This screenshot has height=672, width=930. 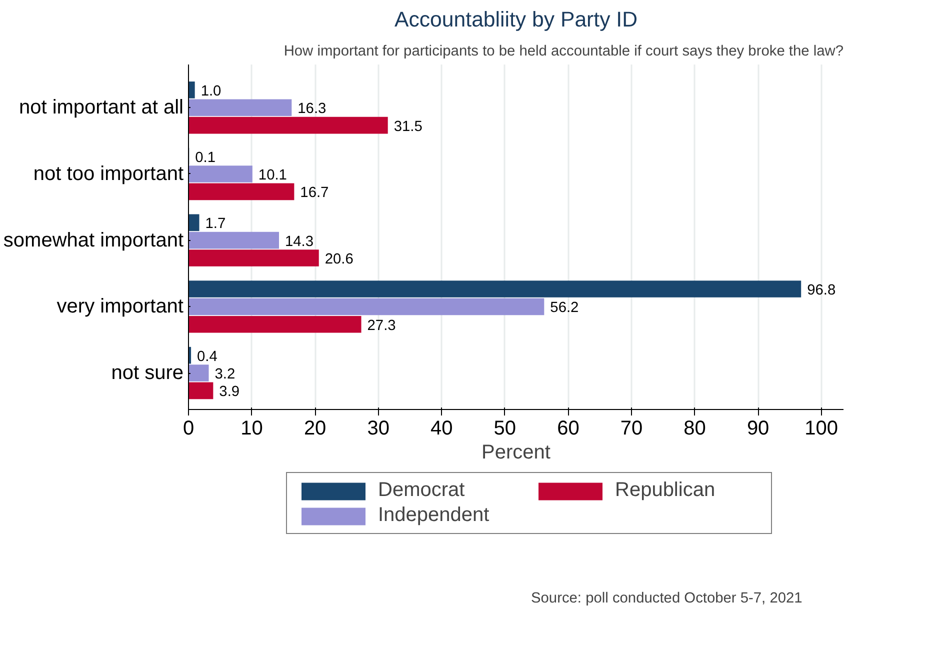 What do you see at coordinates (441, 429) in the screenshot?
I see `x-tick-label: 40` at bounding box center [441, 429].